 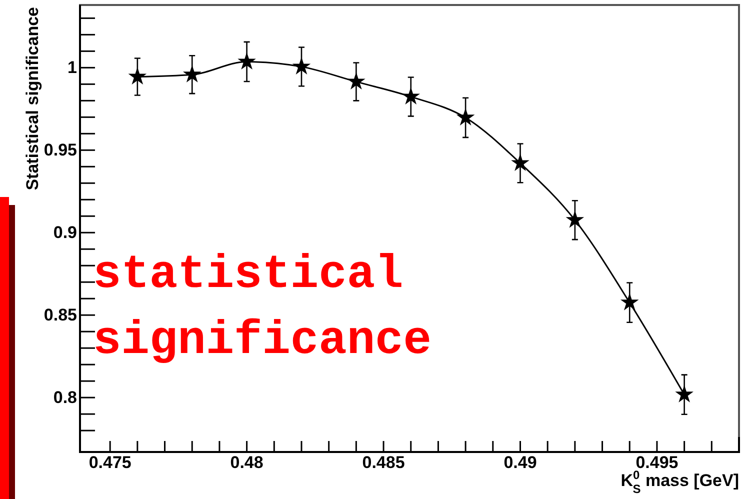 I want to click on y-tick-label: 0.8, so click(x=65, y=398).